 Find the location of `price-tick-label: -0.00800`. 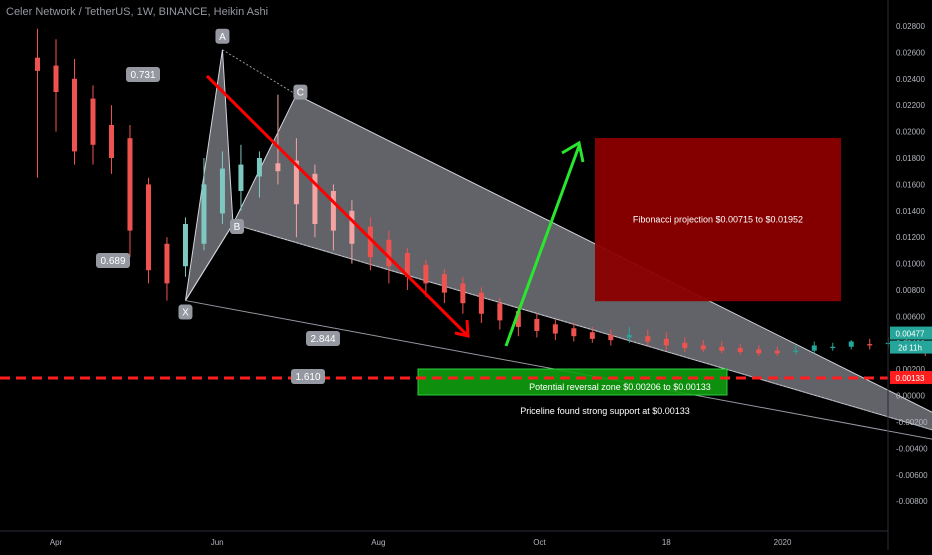

price-tick-label: -0.00800 is located at coordinates (912, 501).